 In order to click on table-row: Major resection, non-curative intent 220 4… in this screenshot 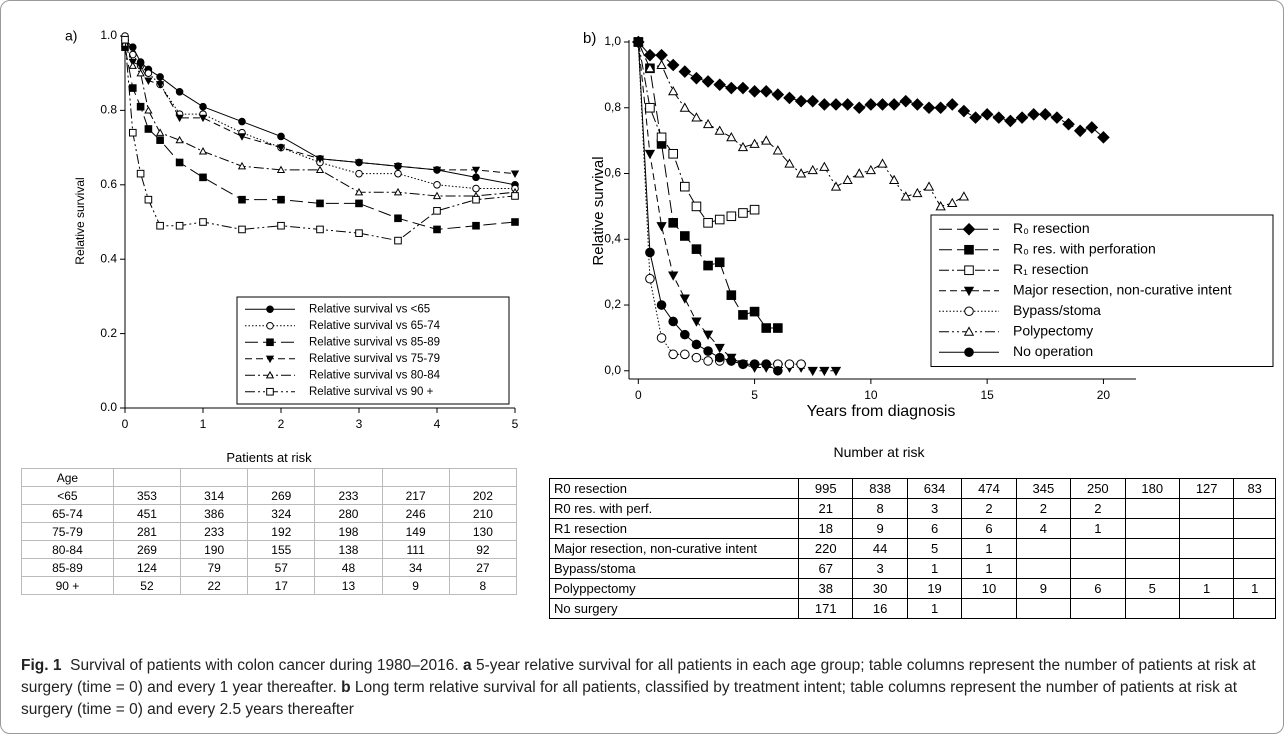, I will do `click(912, 548)`.